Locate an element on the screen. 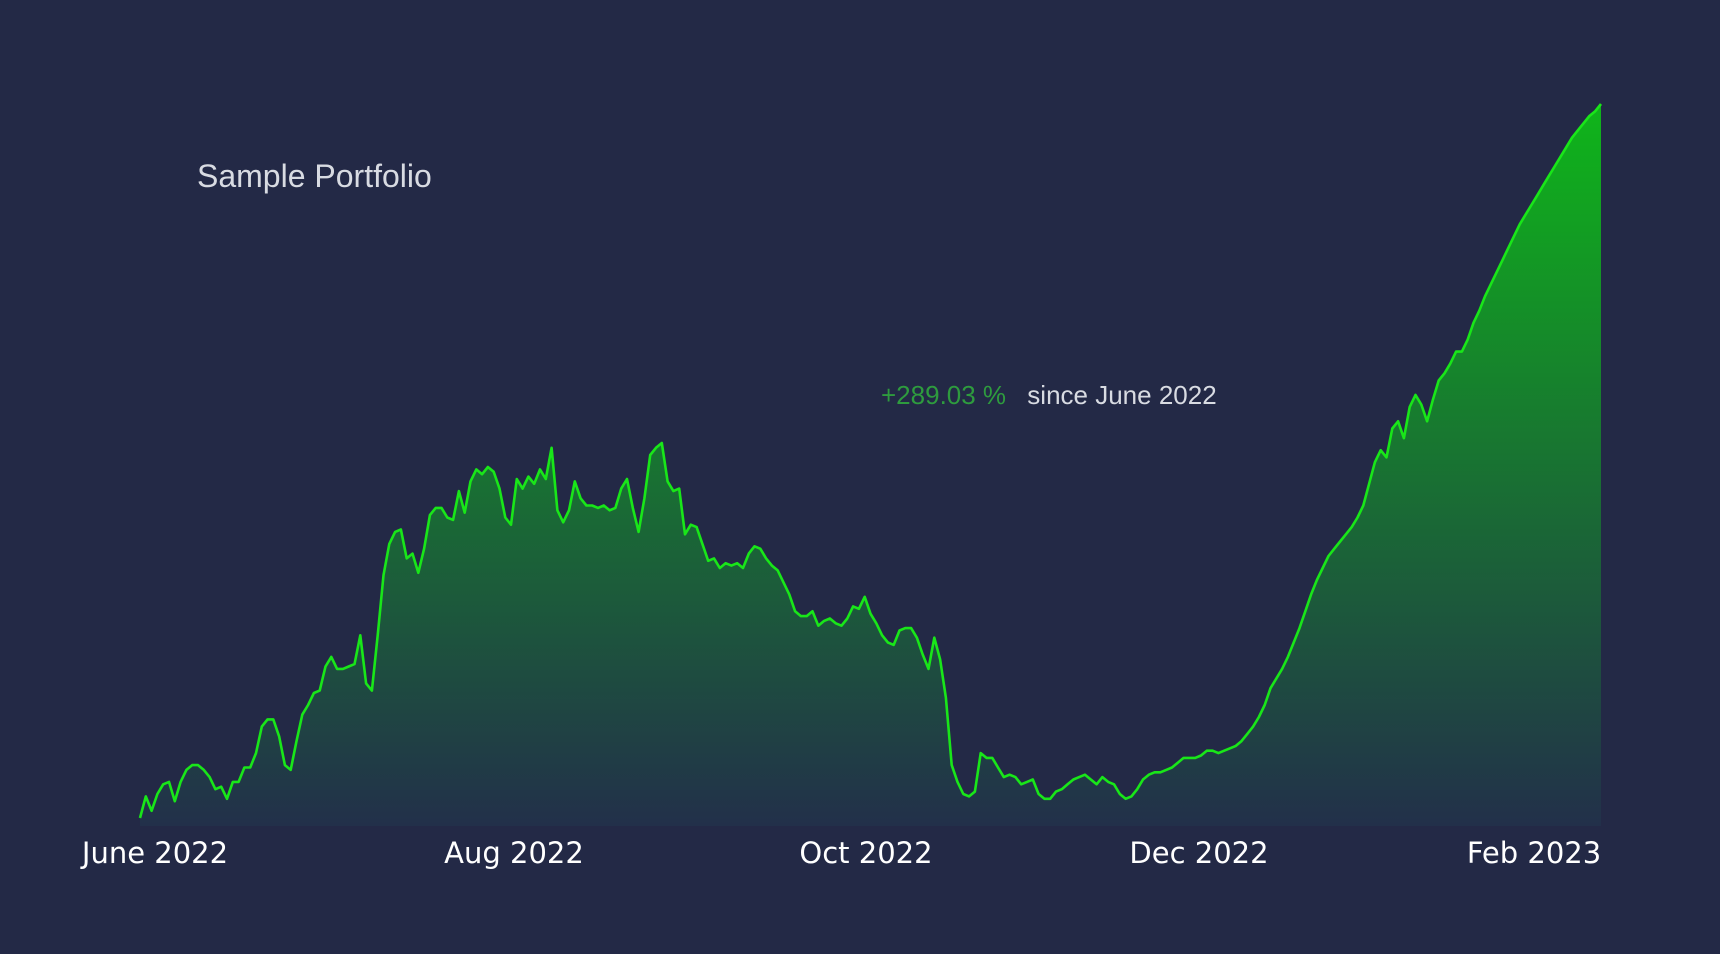 This screenshot has height=954, width=1720. chart-title: Sample Portfolio is located at coordinates (314, 176).